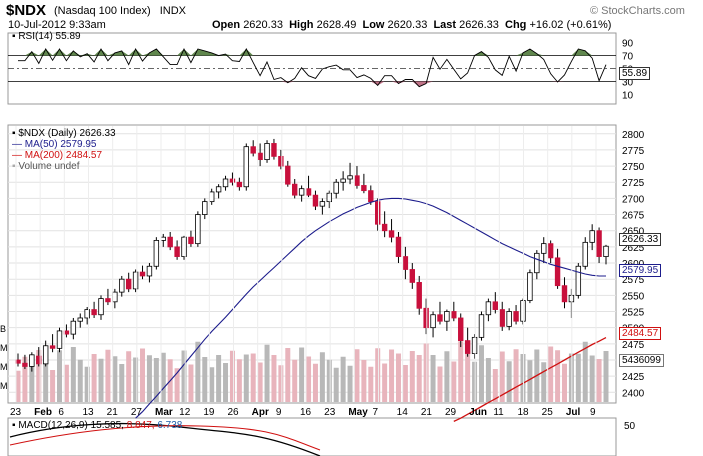 The width and height of the screenshot is (703, 456). I want to click on y-tick-label: 2800, so click(633, 135).